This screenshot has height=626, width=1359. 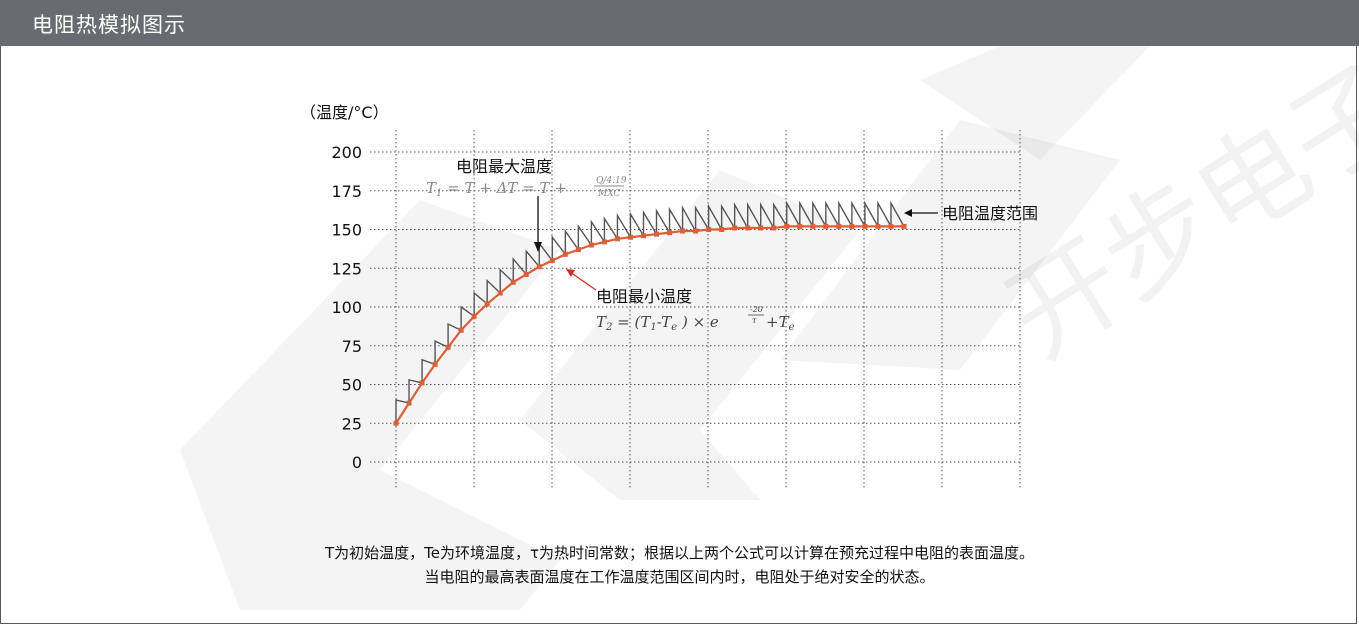 I want to click on y-tick-label: 100, so click(x=346, y=307).